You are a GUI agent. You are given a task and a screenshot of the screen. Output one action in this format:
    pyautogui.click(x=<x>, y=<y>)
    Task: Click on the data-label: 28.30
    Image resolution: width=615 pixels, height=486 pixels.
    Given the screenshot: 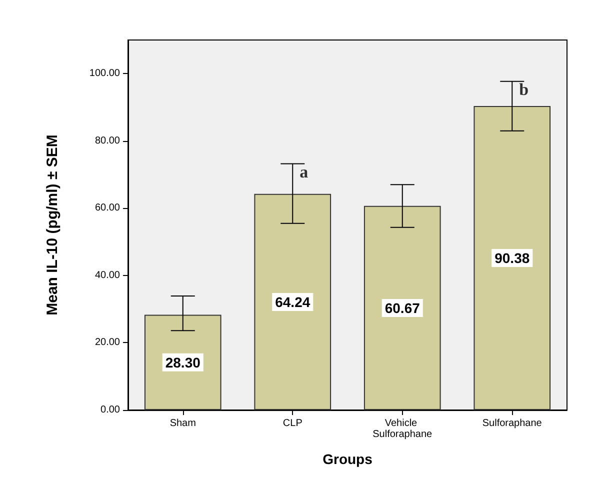 What is the action you would take?
    pyautogui.click(x=183, y=362)
    